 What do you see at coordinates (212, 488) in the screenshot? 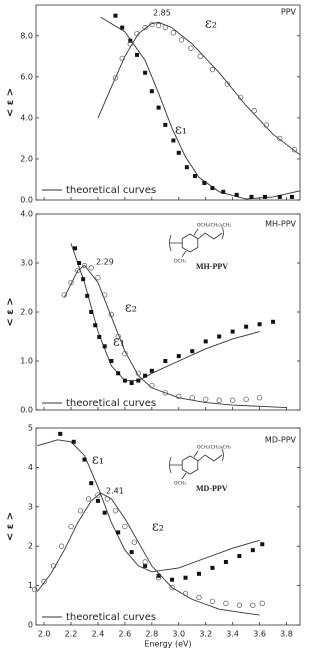
I see `structure-label: MD-PPV` at bounding box center [212, 488].